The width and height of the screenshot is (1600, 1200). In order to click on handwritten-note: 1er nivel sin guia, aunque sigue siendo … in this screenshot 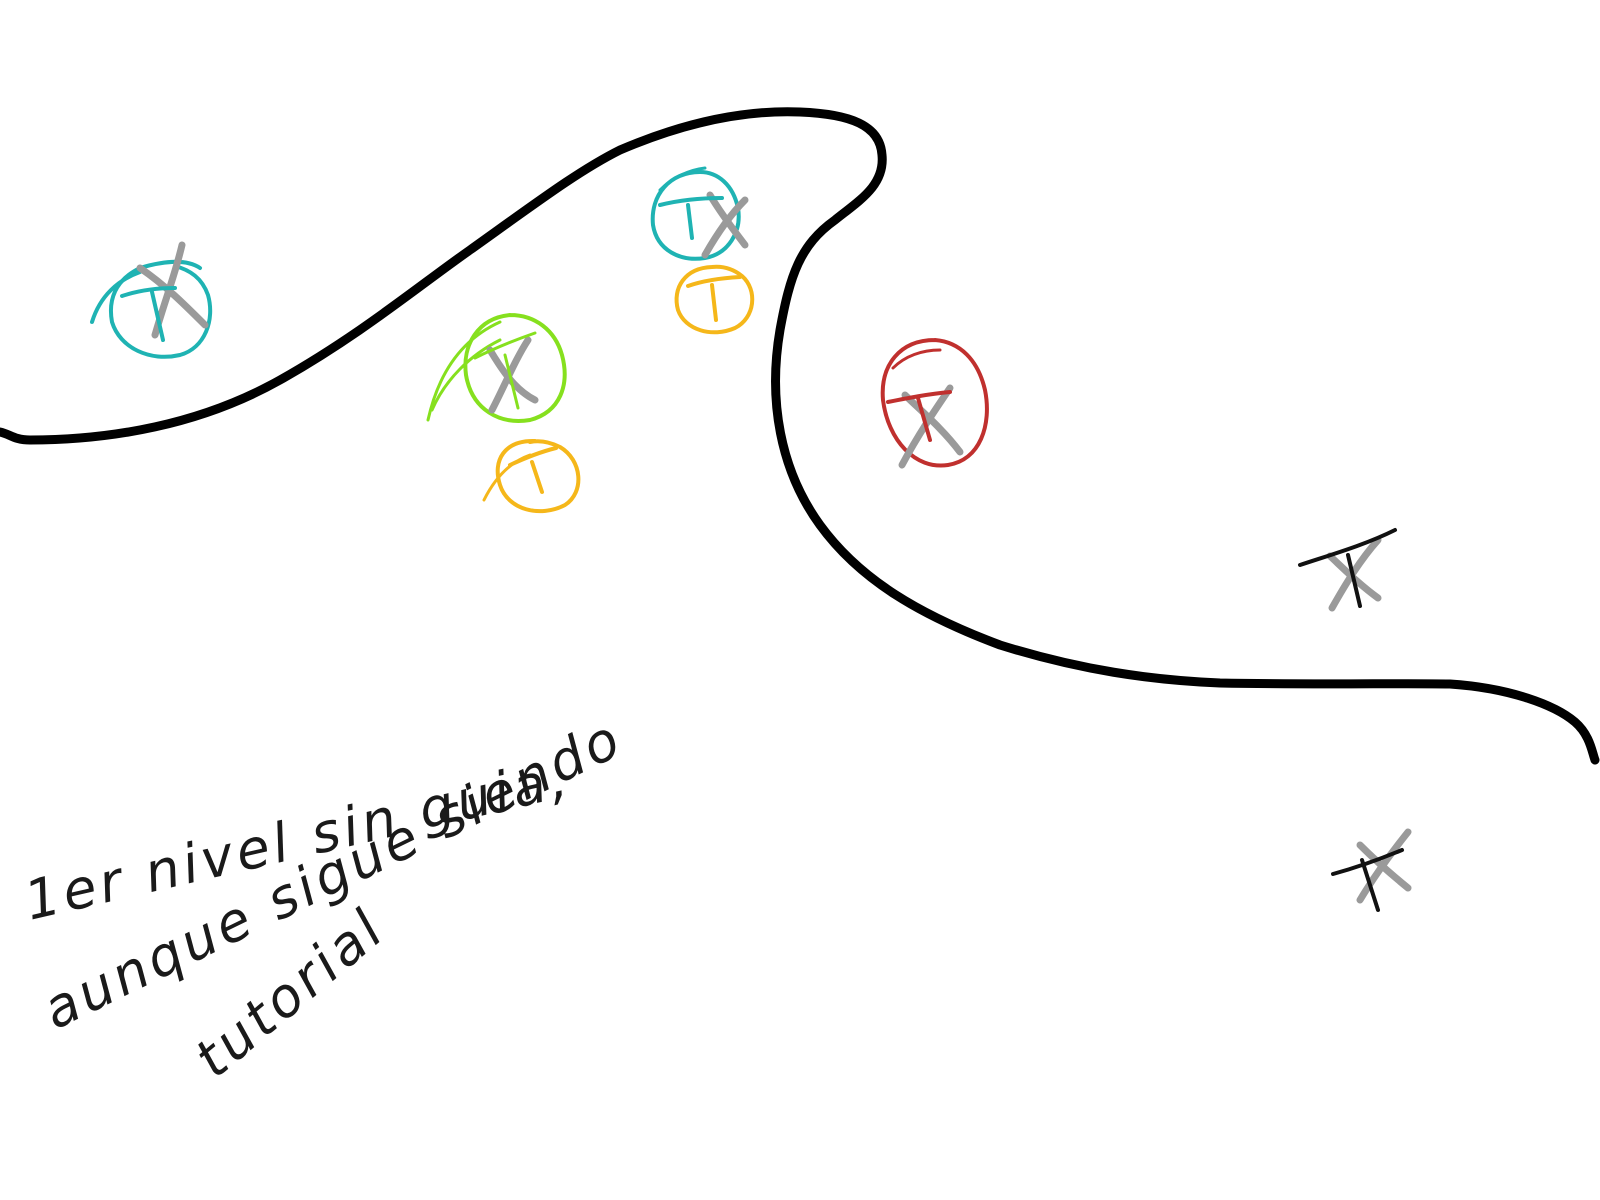, I will do `click(326, 898)`.